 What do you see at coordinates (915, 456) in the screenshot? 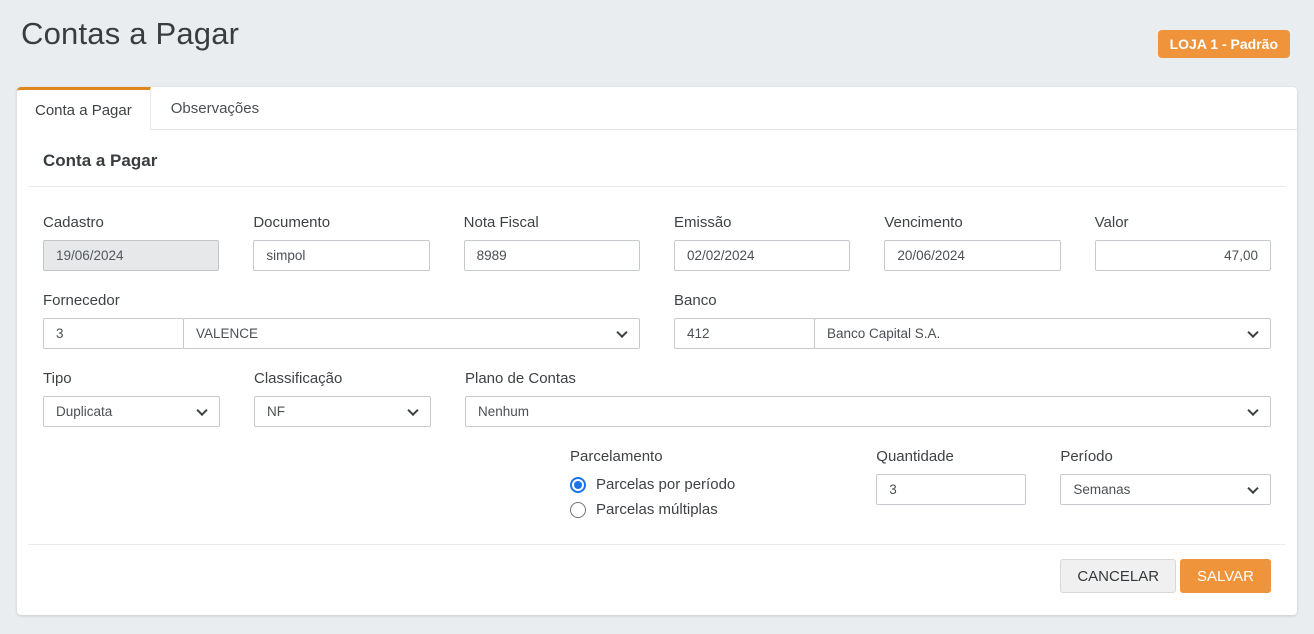
I see `quantidade-label: Quantidade` at bounding box center [915, 456].